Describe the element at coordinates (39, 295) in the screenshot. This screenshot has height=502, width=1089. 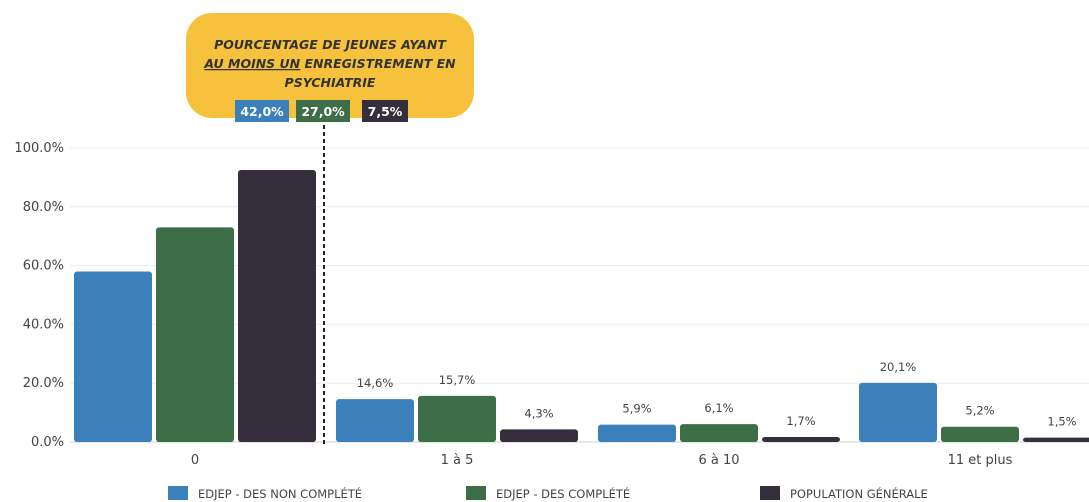
I see `y-axis-ticks: 0.0% 20.0% 40.0% 60.0% 80.0% 100.0%` at that location.